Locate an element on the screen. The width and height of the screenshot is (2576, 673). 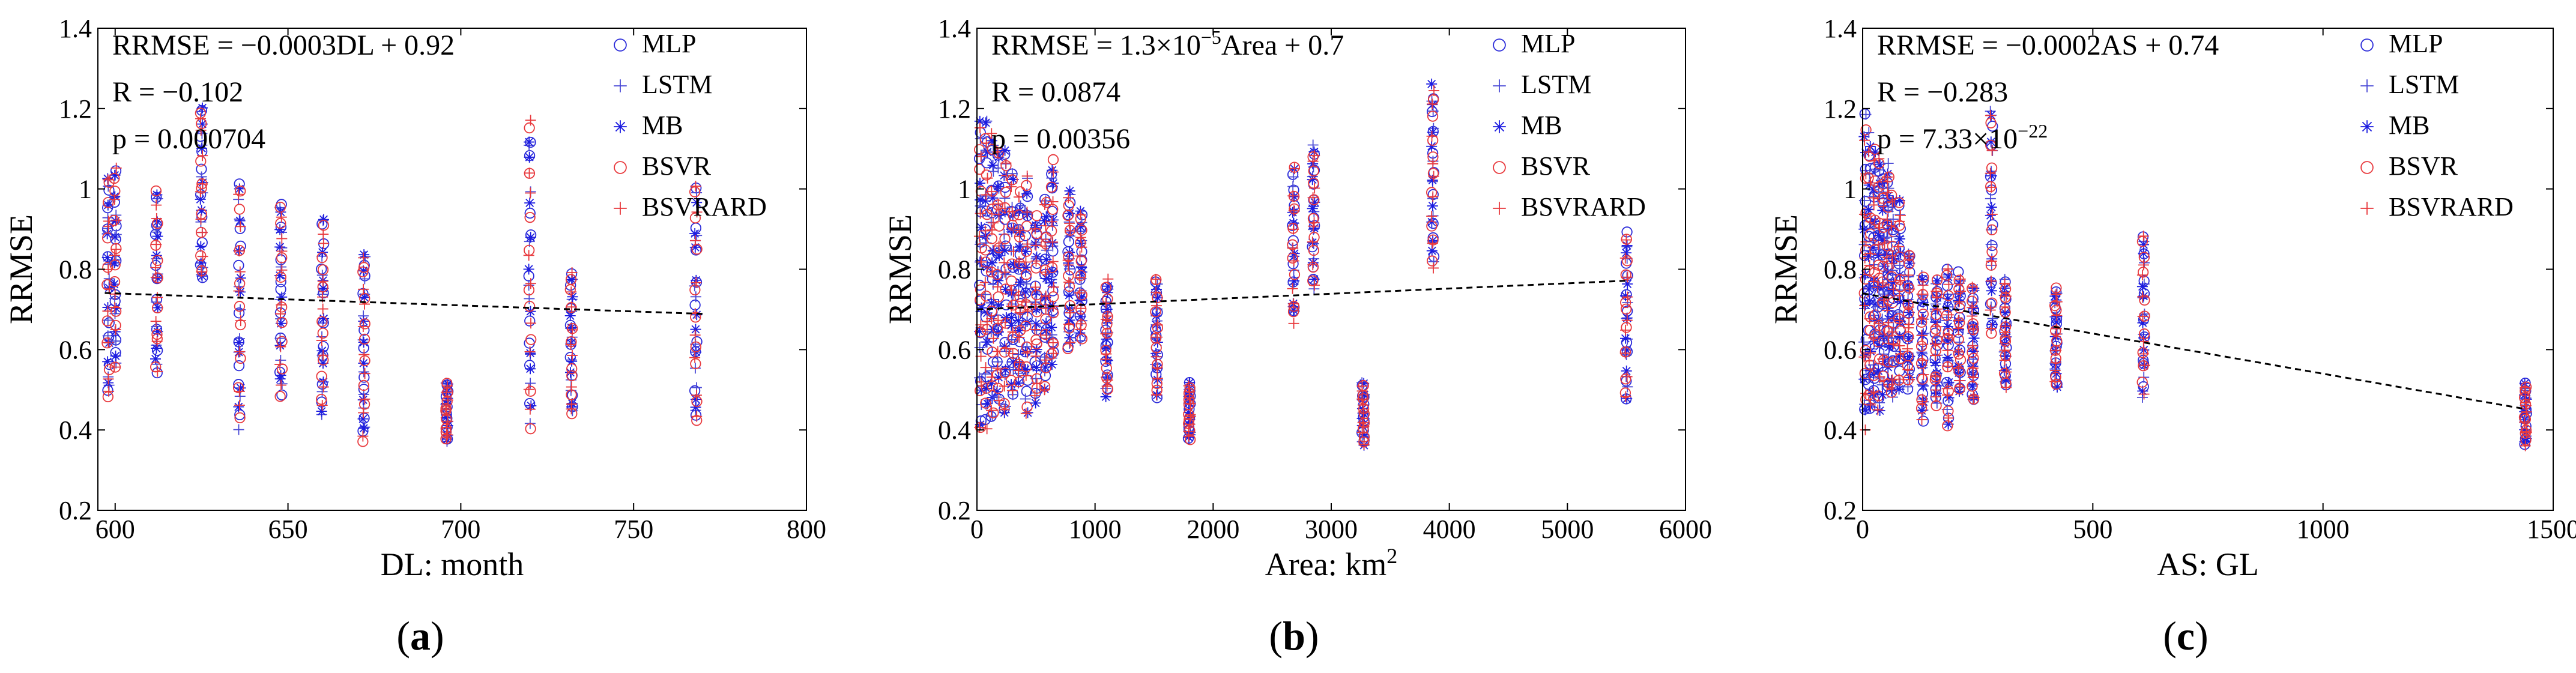
panel-label-open-paren: ( is located at coordinates (2170, 636).